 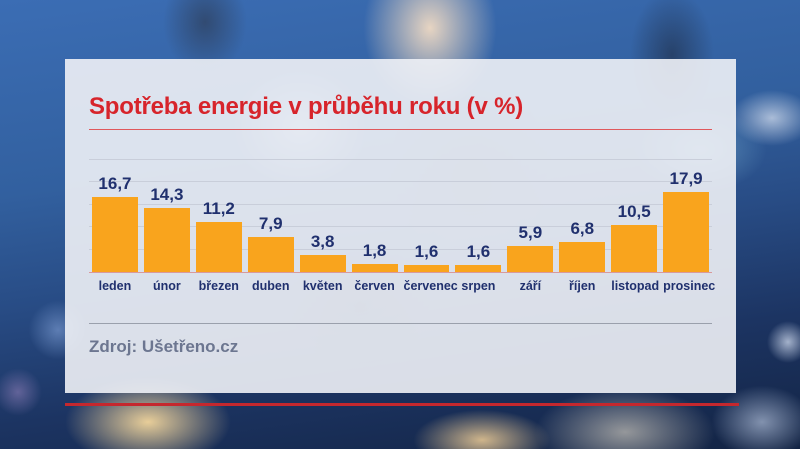 What do you see at coordinates (270, 286) in the screenshot?
I see `x-axis-label: duben` at bounding box center [270, 286].